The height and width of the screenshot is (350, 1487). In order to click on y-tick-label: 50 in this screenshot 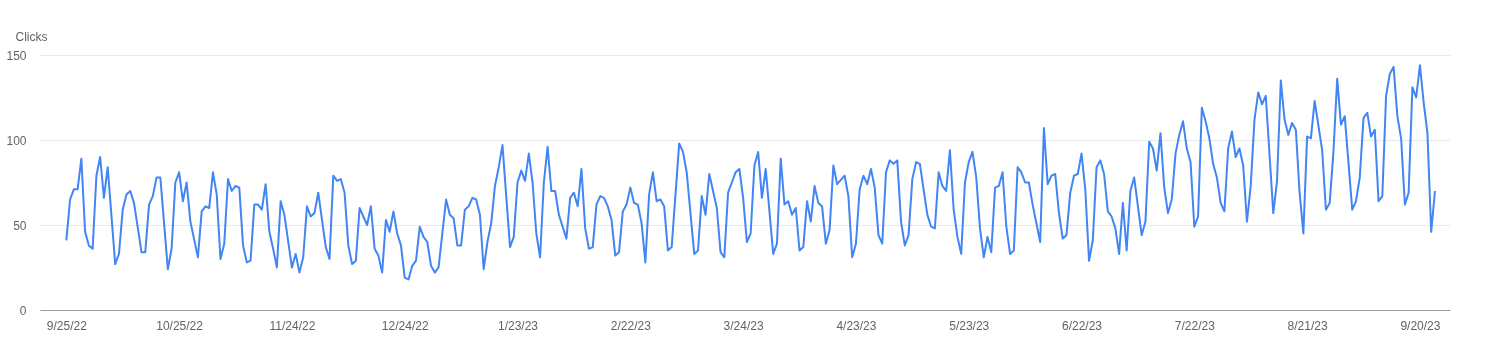, I will do `click(20, 225)`.